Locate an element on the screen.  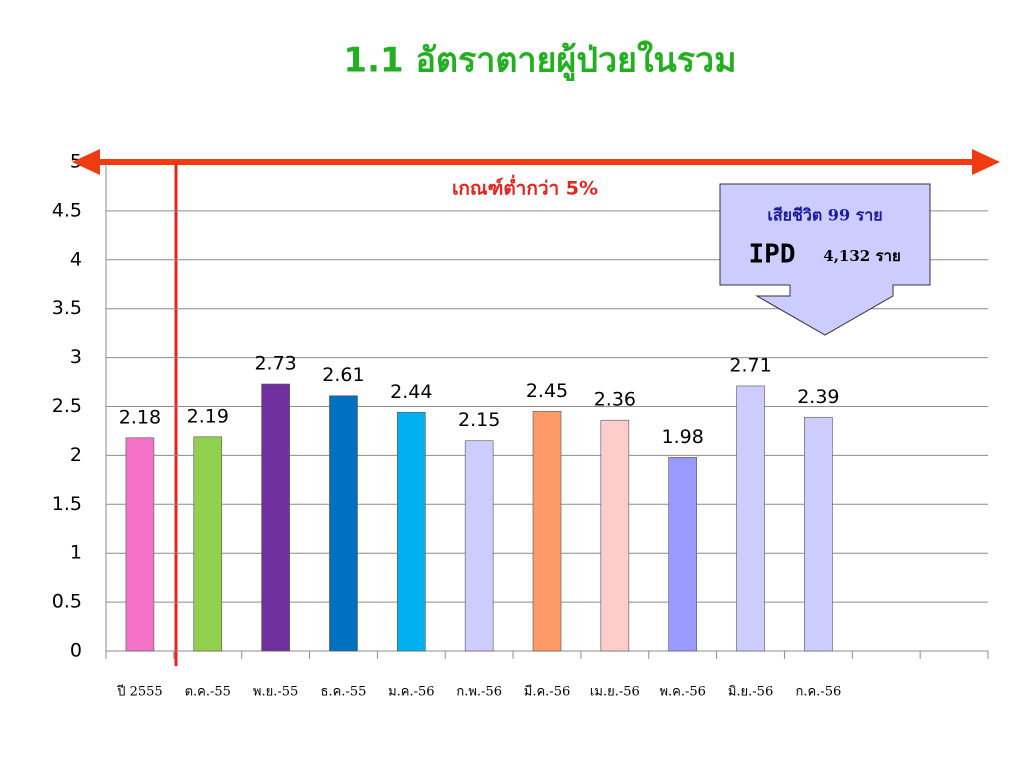
x-tick-label: ธ.ค.-55 is located at coordinates (344, 692).